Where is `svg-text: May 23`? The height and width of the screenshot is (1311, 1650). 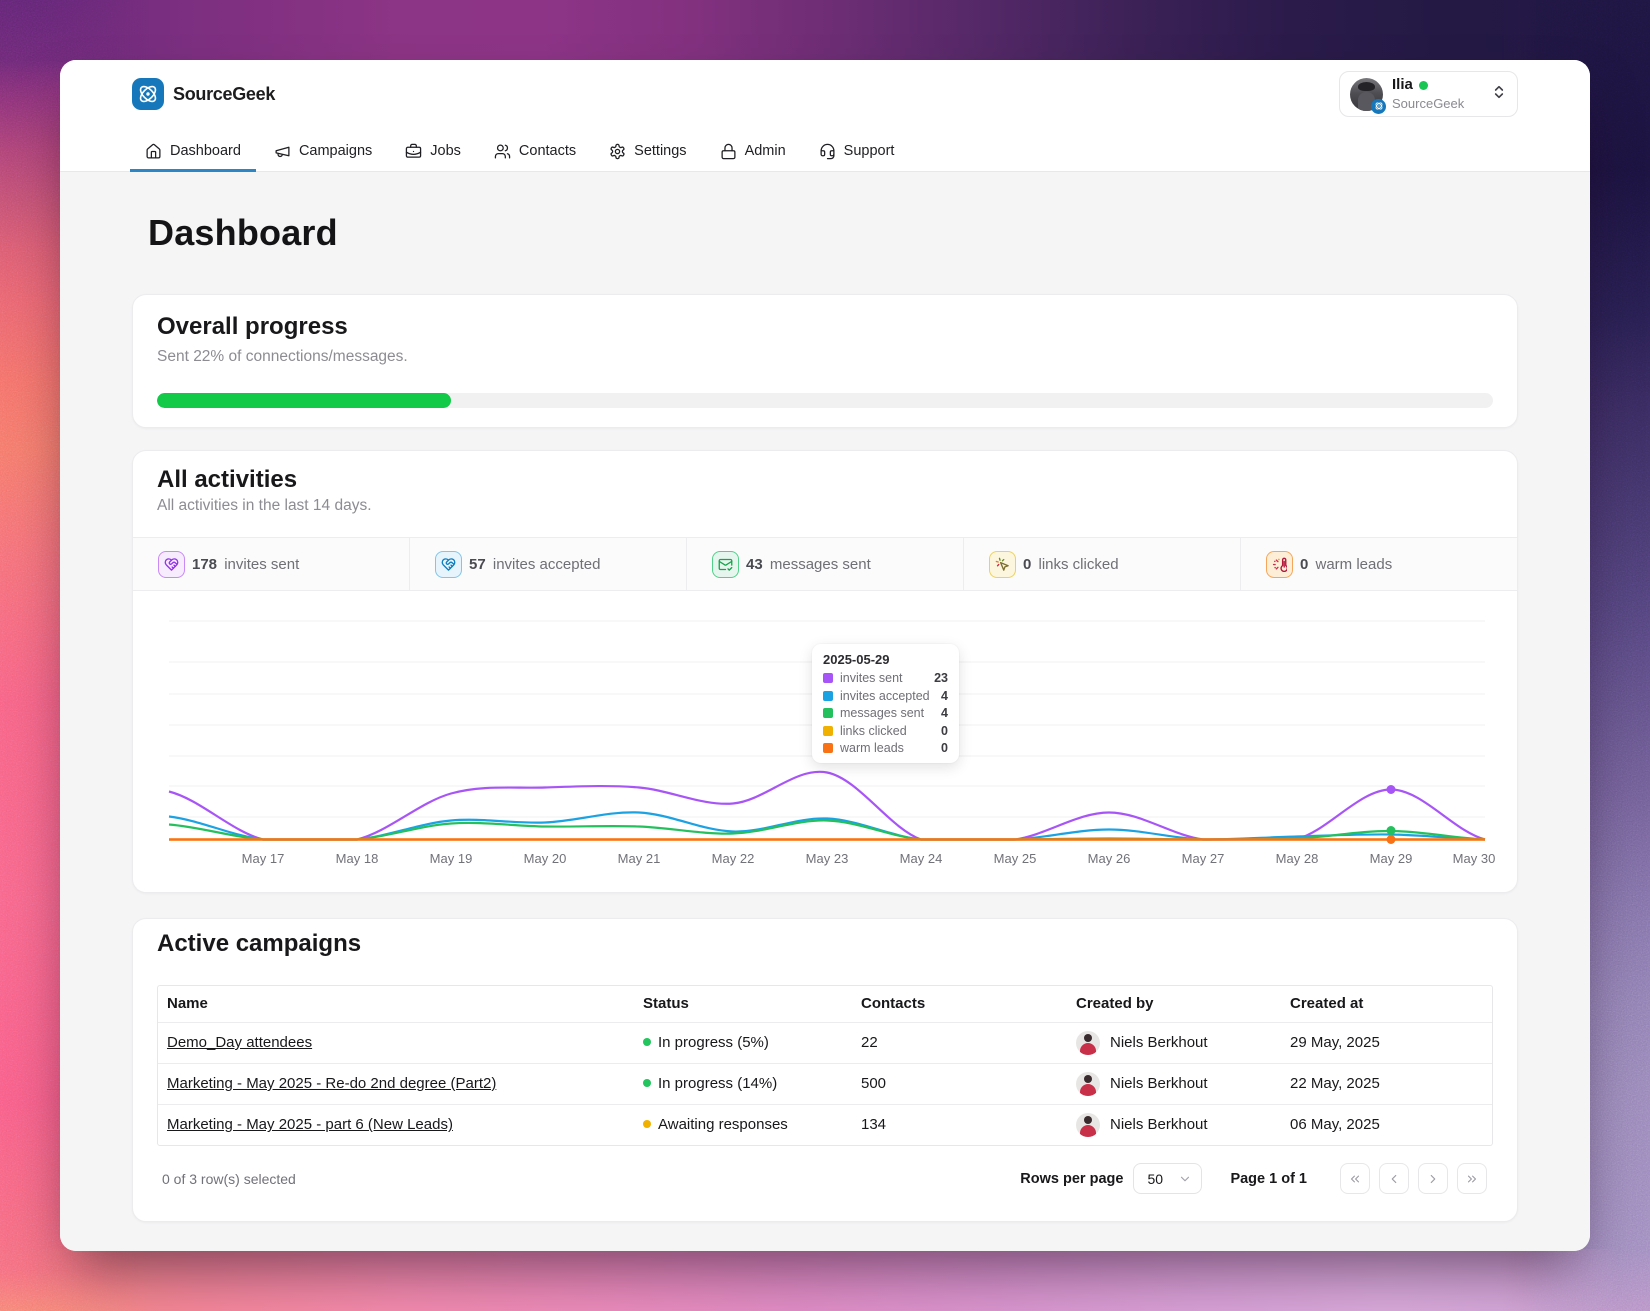
svg-text: May 23 is located at coordinates (827, 858).